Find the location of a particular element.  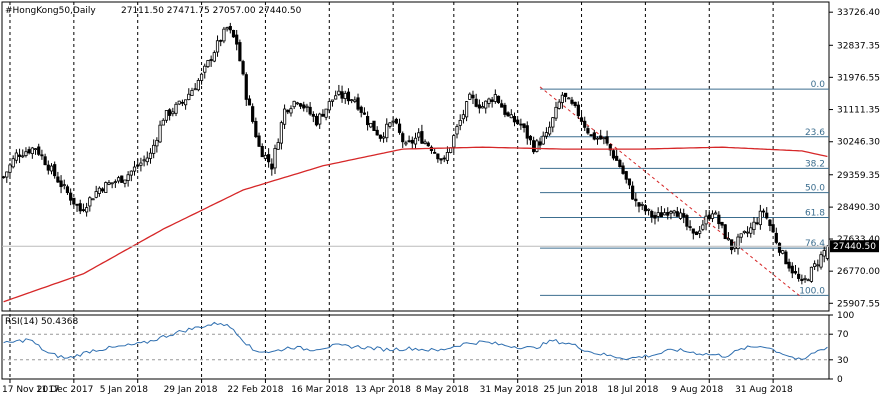

y-tick-label: 31111.35 is located at coordinates (858, 111).